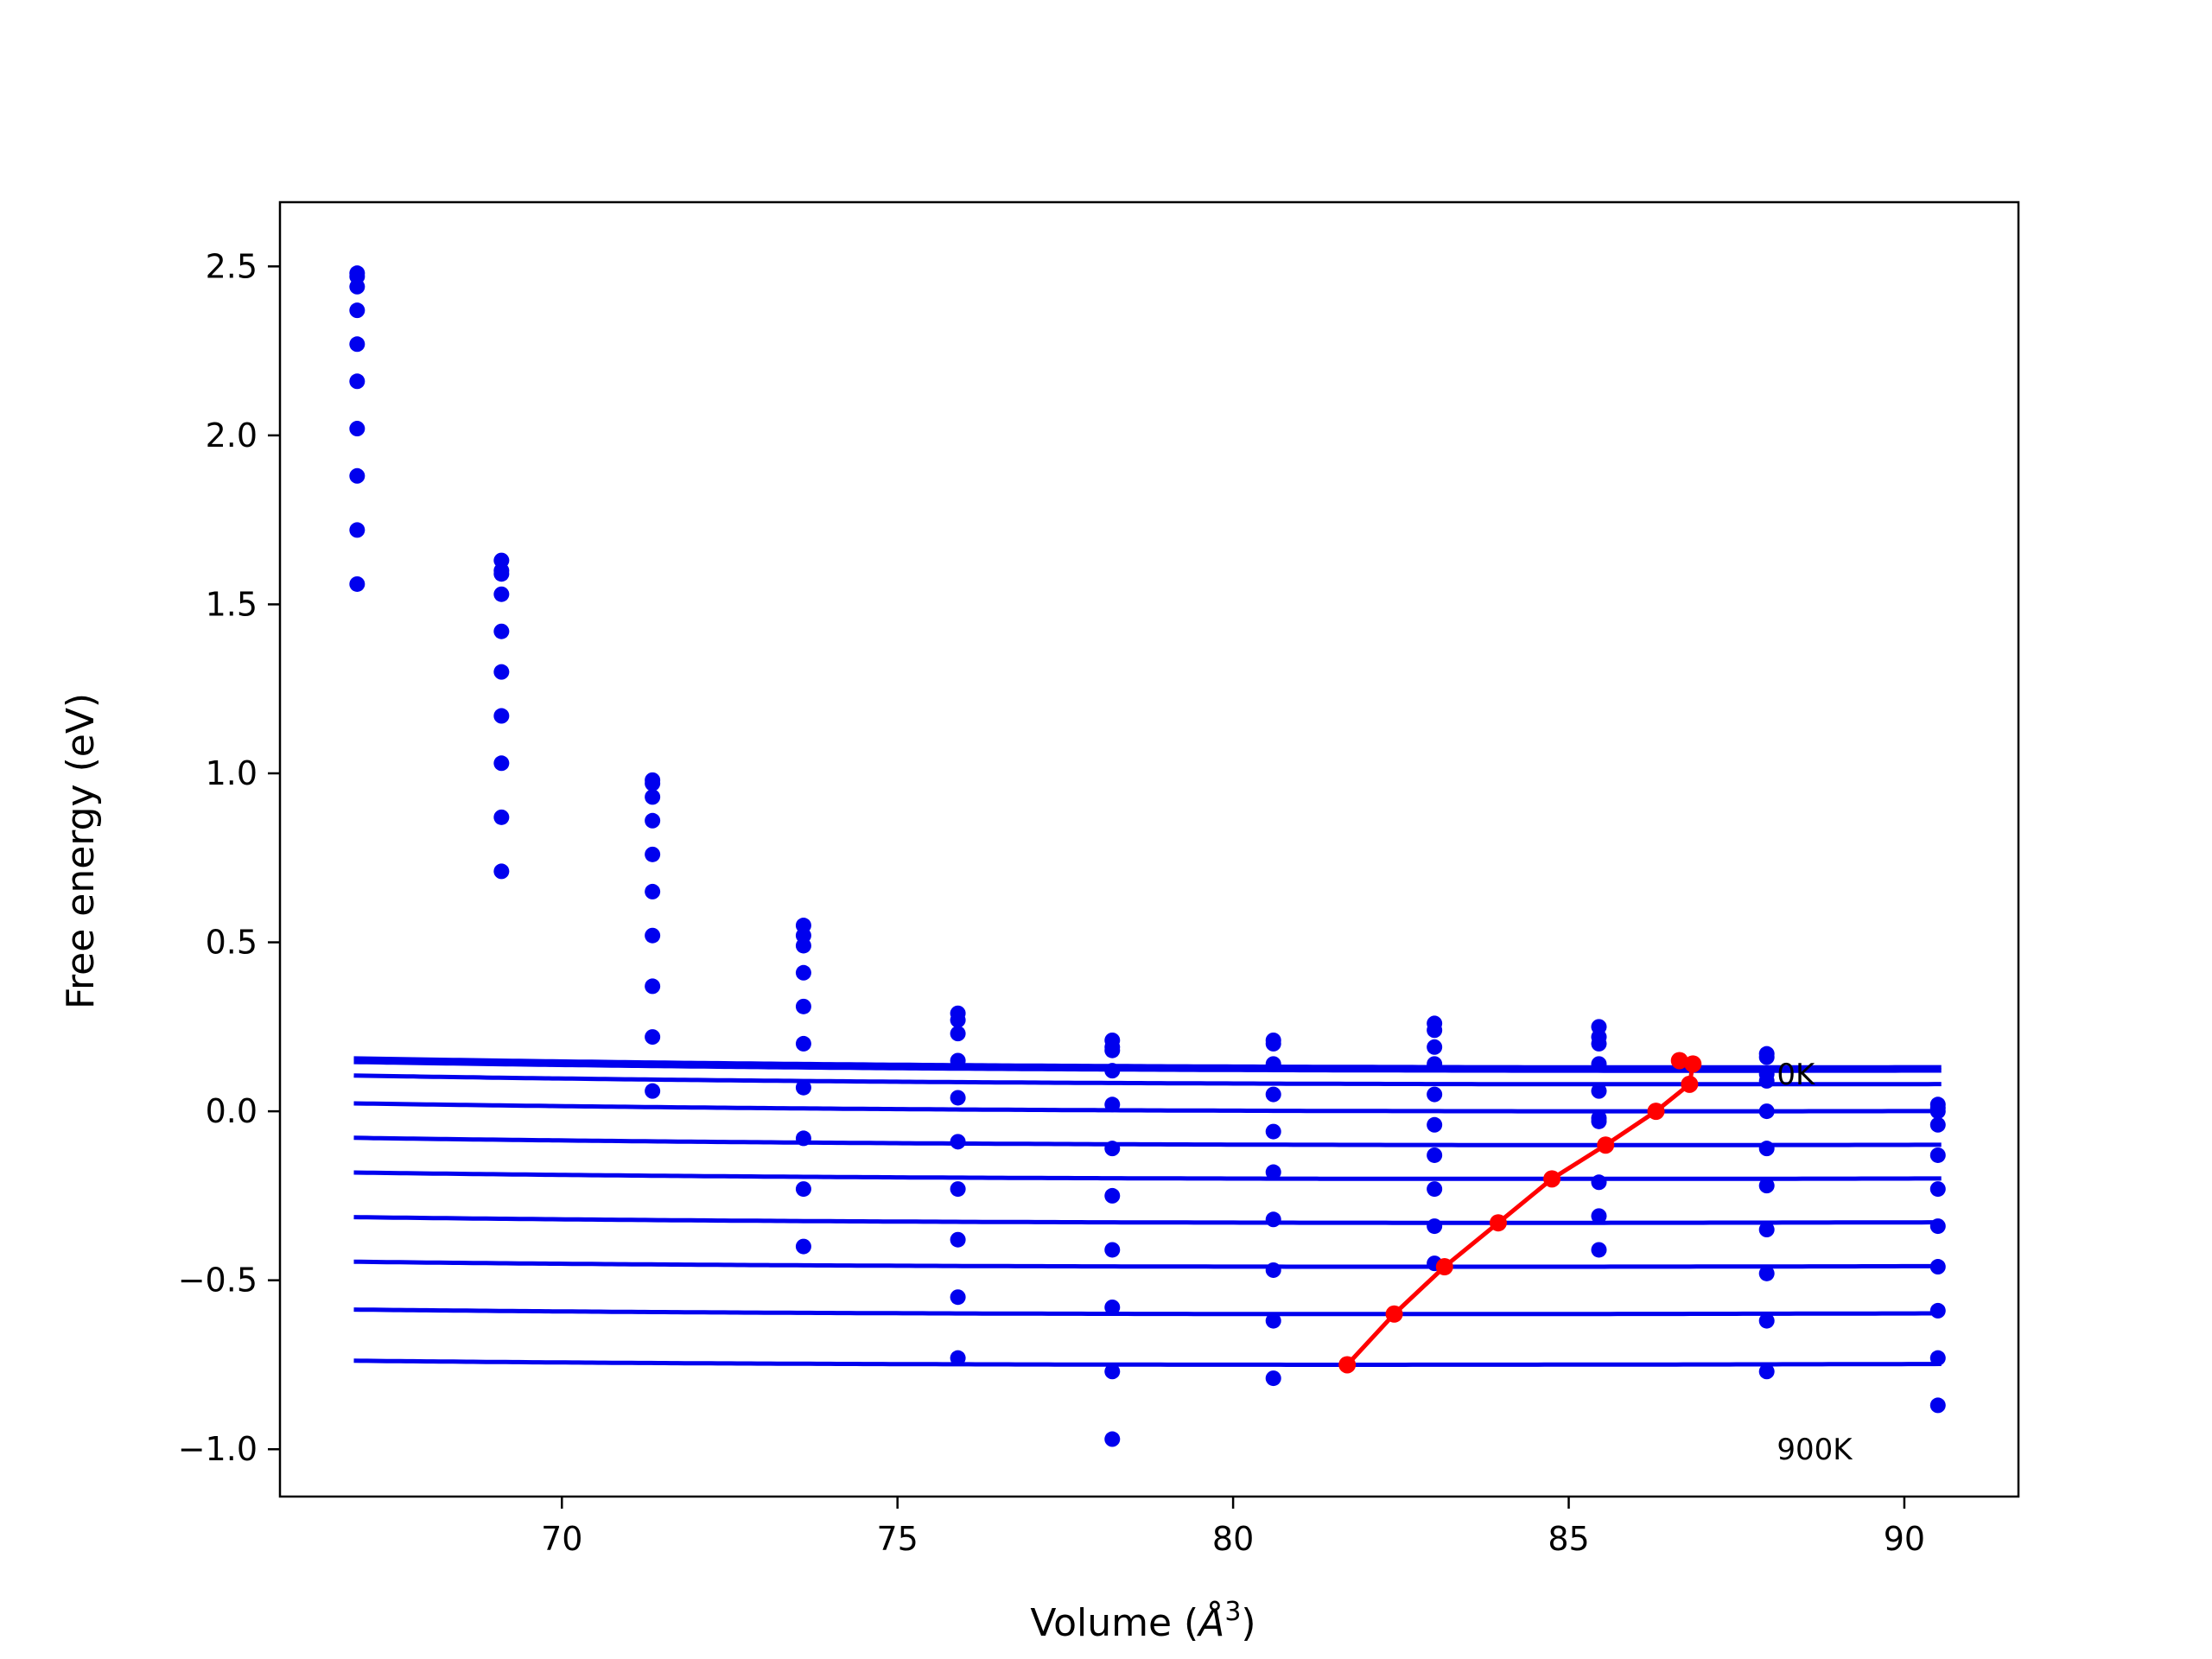 This screenshot has width=2212, height=1659. I want to click on x-tick-label: 75, so click(897, 1539).